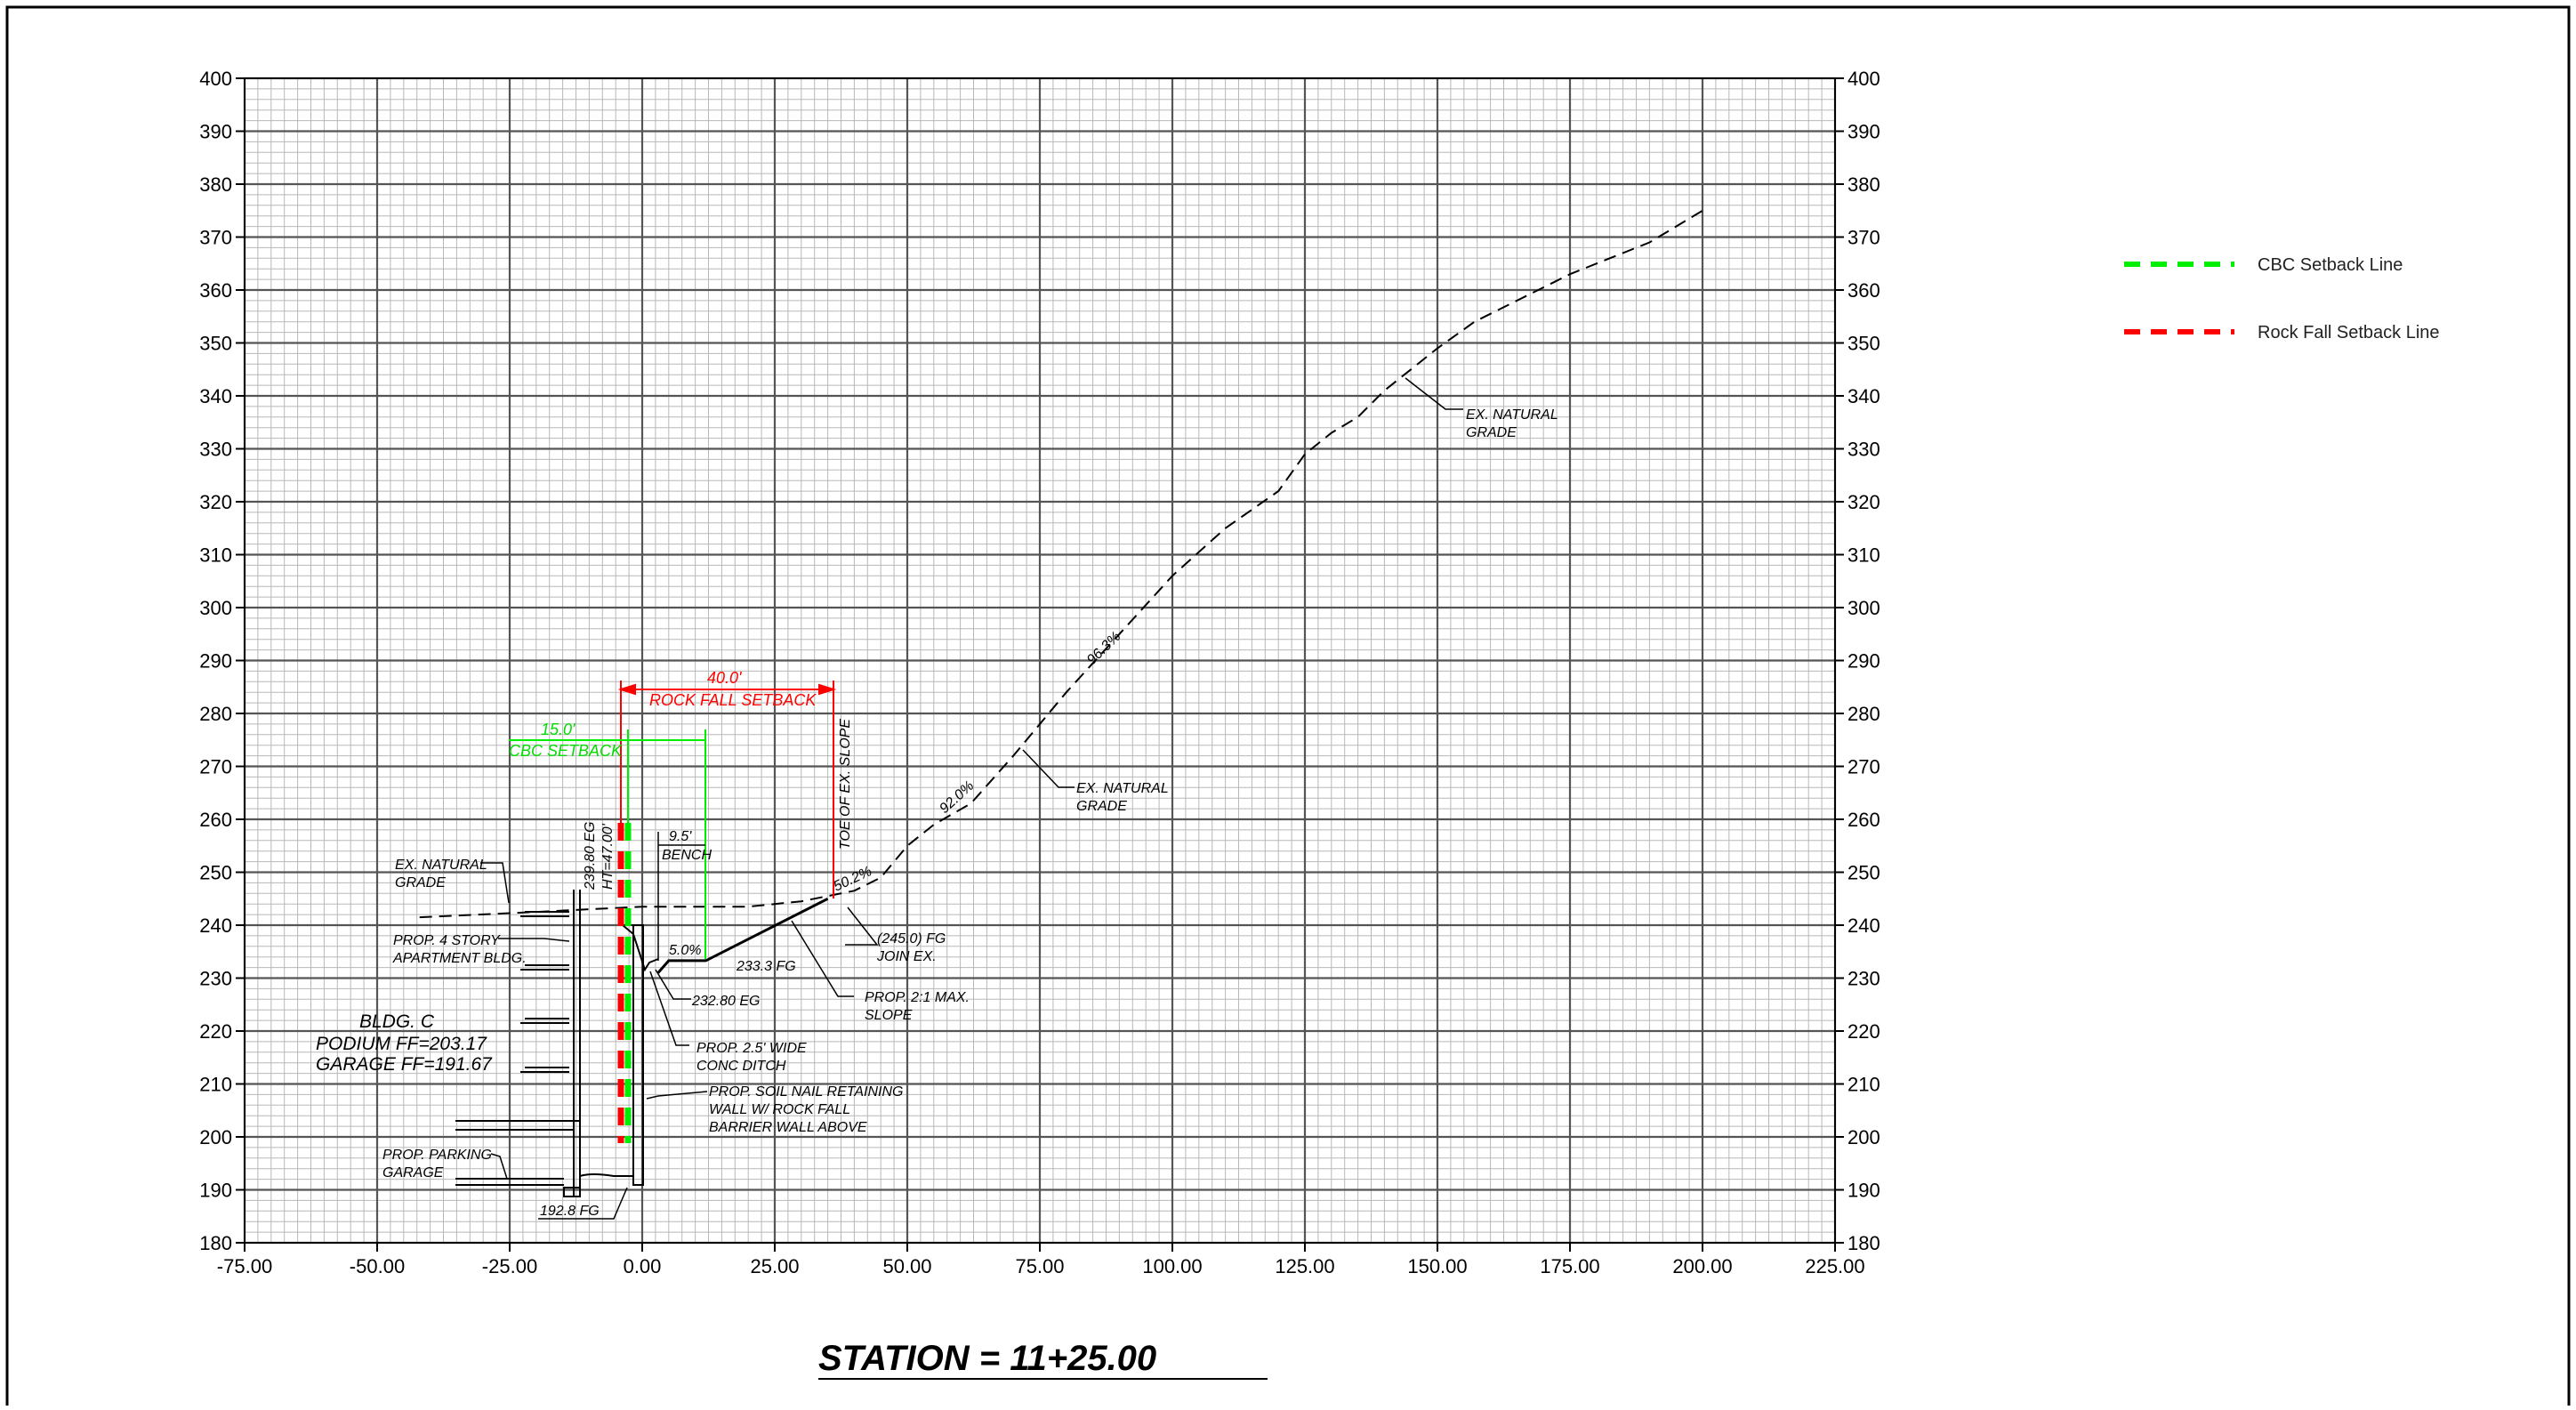 Image resolution: width=2576 pixels, height=1410 pixels. What do you see at coordinates (911, 939) in the screenshot?
I see `join-label-1: (245.0) FG` at bounding box center [911, 939].